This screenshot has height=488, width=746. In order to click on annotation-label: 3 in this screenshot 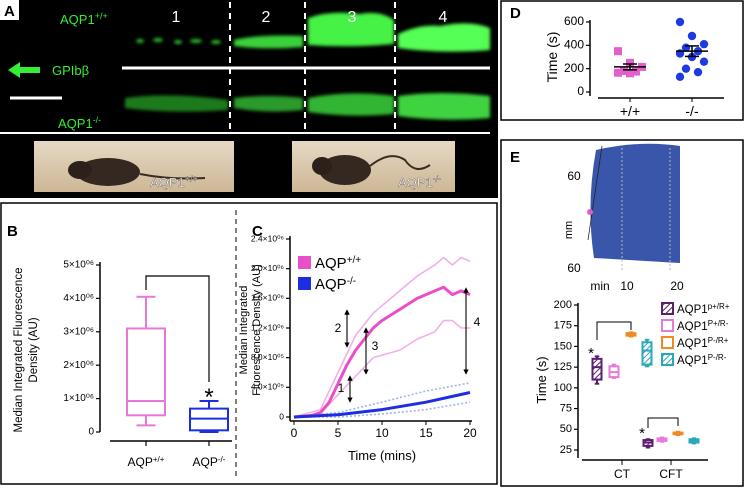, I will do `click(375, 346)`.